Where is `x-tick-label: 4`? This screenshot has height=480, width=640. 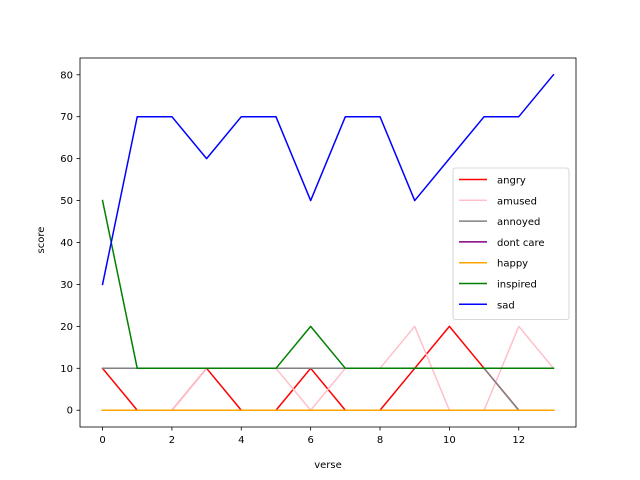
x-tick-label: 4 is located at coordinates (241, 440).